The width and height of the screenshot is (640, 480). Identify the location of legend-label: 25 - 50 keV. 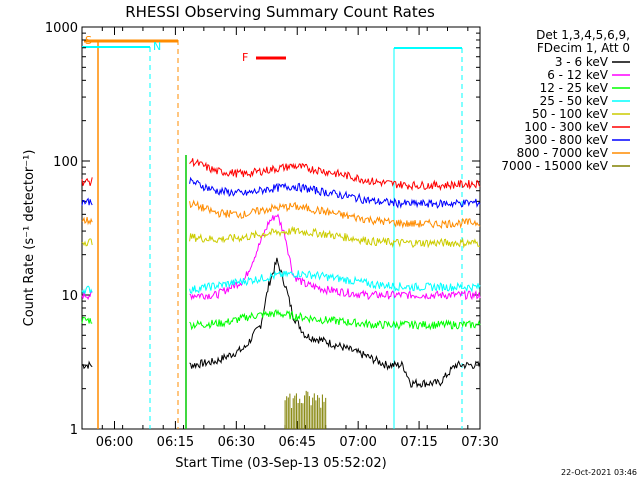
(574, 101).